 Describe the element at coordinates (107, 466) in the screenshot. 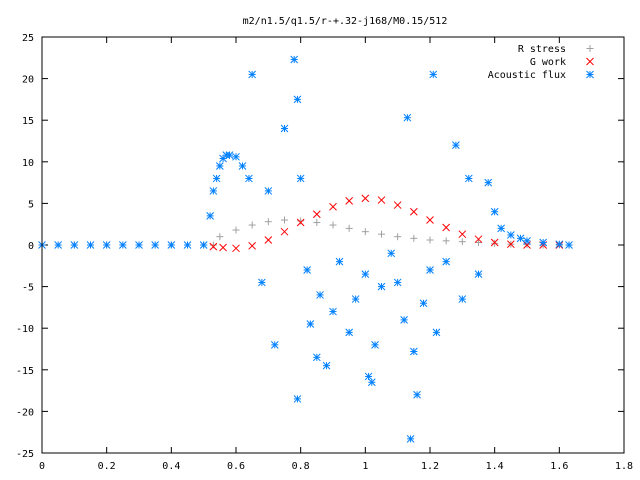

I see `x-tick-label: 0.2` at that location.